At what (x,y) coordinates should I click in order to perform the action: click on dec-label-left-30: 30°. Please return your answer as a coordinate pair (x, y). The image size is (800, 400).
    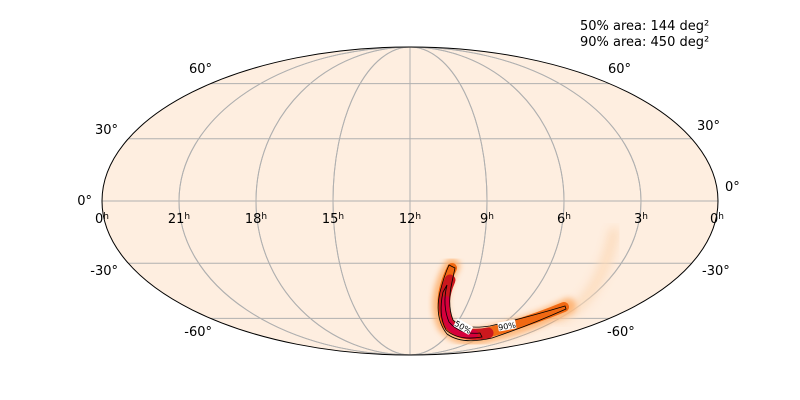
    Looking at the image, I should click on (106, 130).